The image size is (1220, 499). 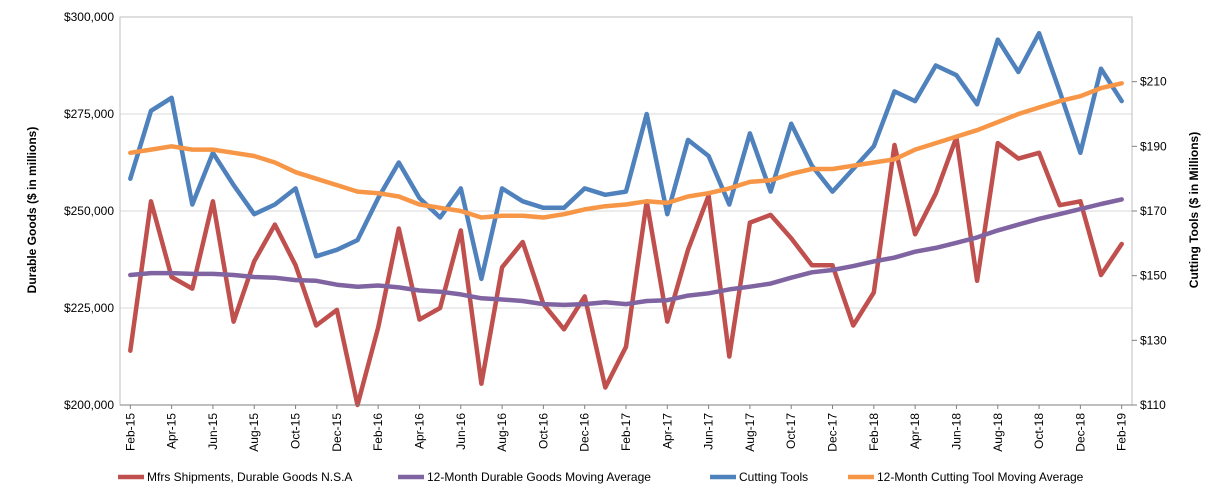 What do you see at coordinates (585, 432) in the screenshot?
I see `x-tick-label: Dec-16` at bounding box center [585, 432].